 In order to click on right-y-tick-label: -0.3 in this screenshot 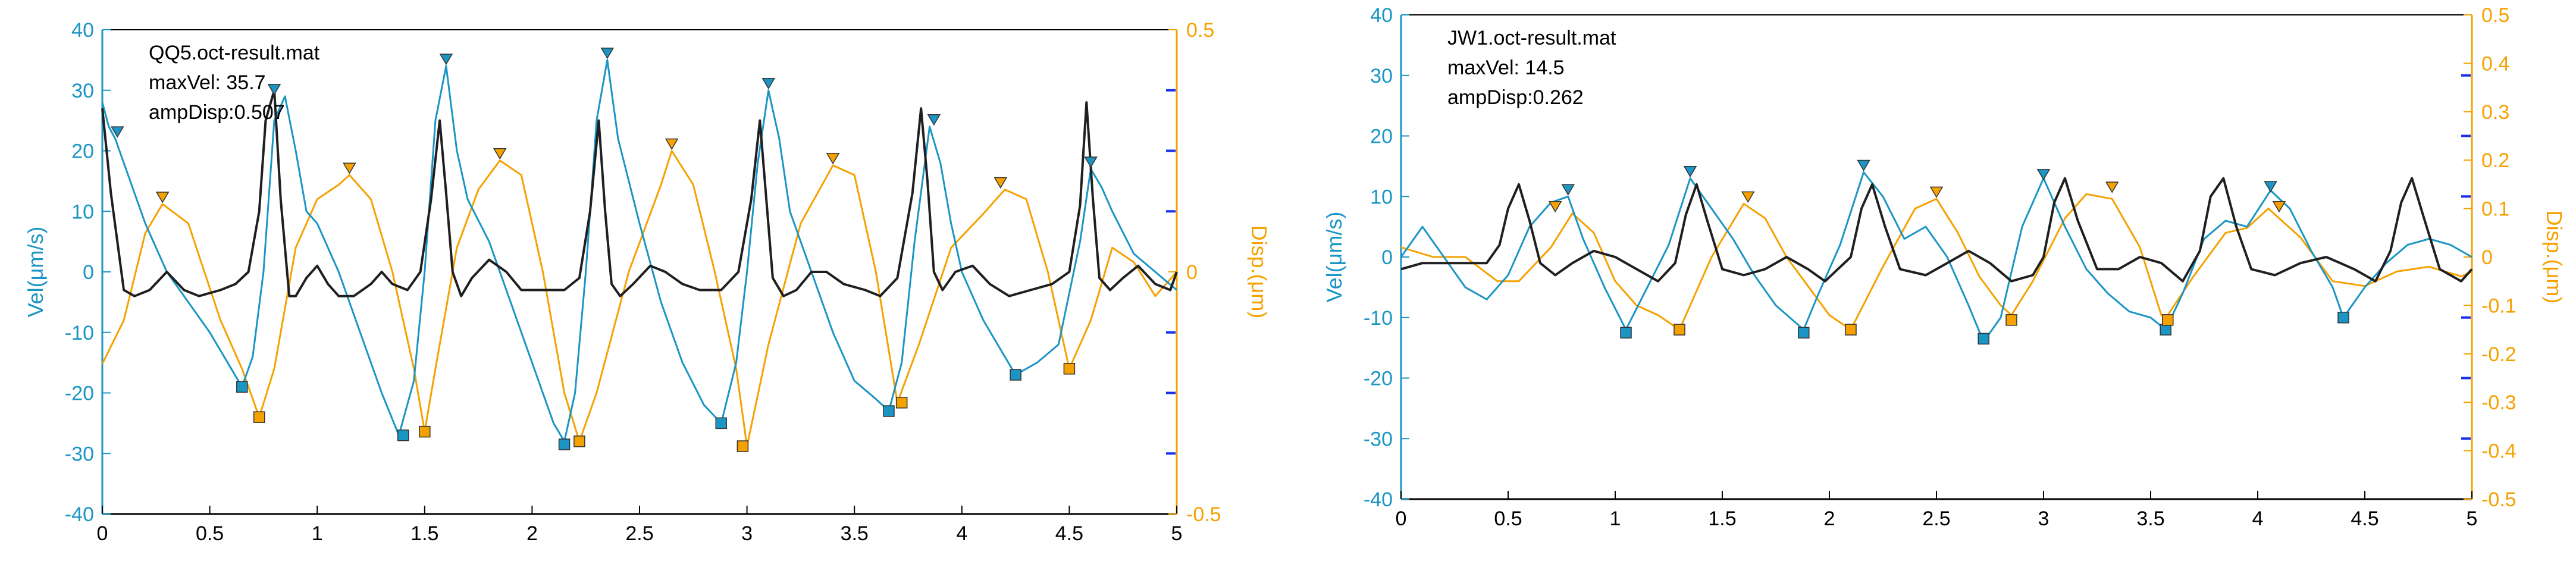, I will do `click(2499, 403)`.